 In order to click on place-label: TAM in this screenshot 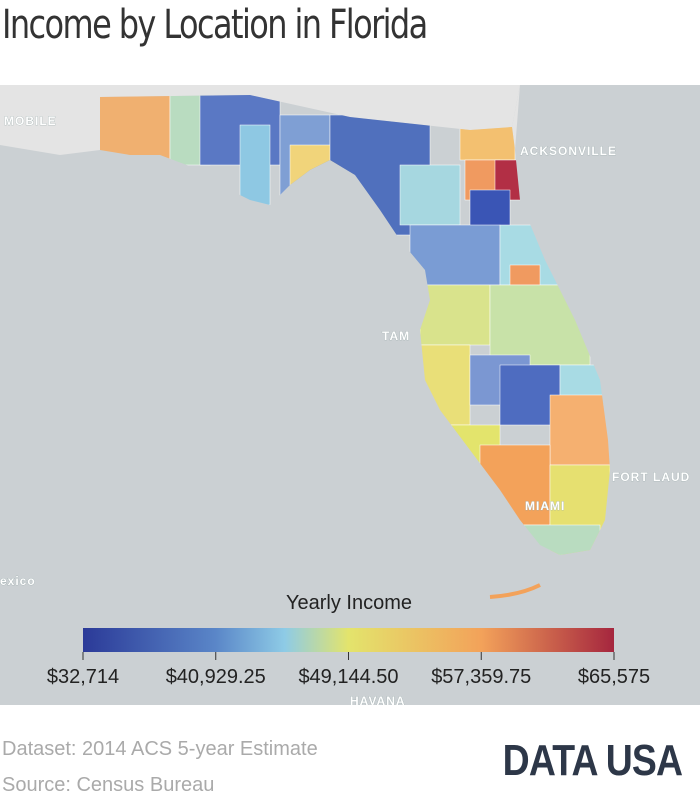, I will do `click(396, 336)`.